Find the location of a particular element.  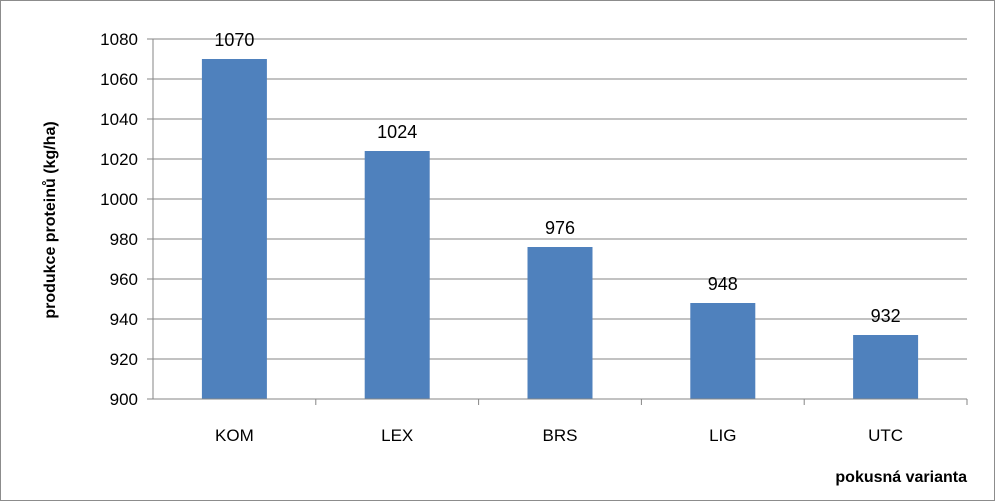

y-tick-labels: 900 920 940 960 980 1000 1020 1040 1060 1080 is located at coordinates (119, 219).